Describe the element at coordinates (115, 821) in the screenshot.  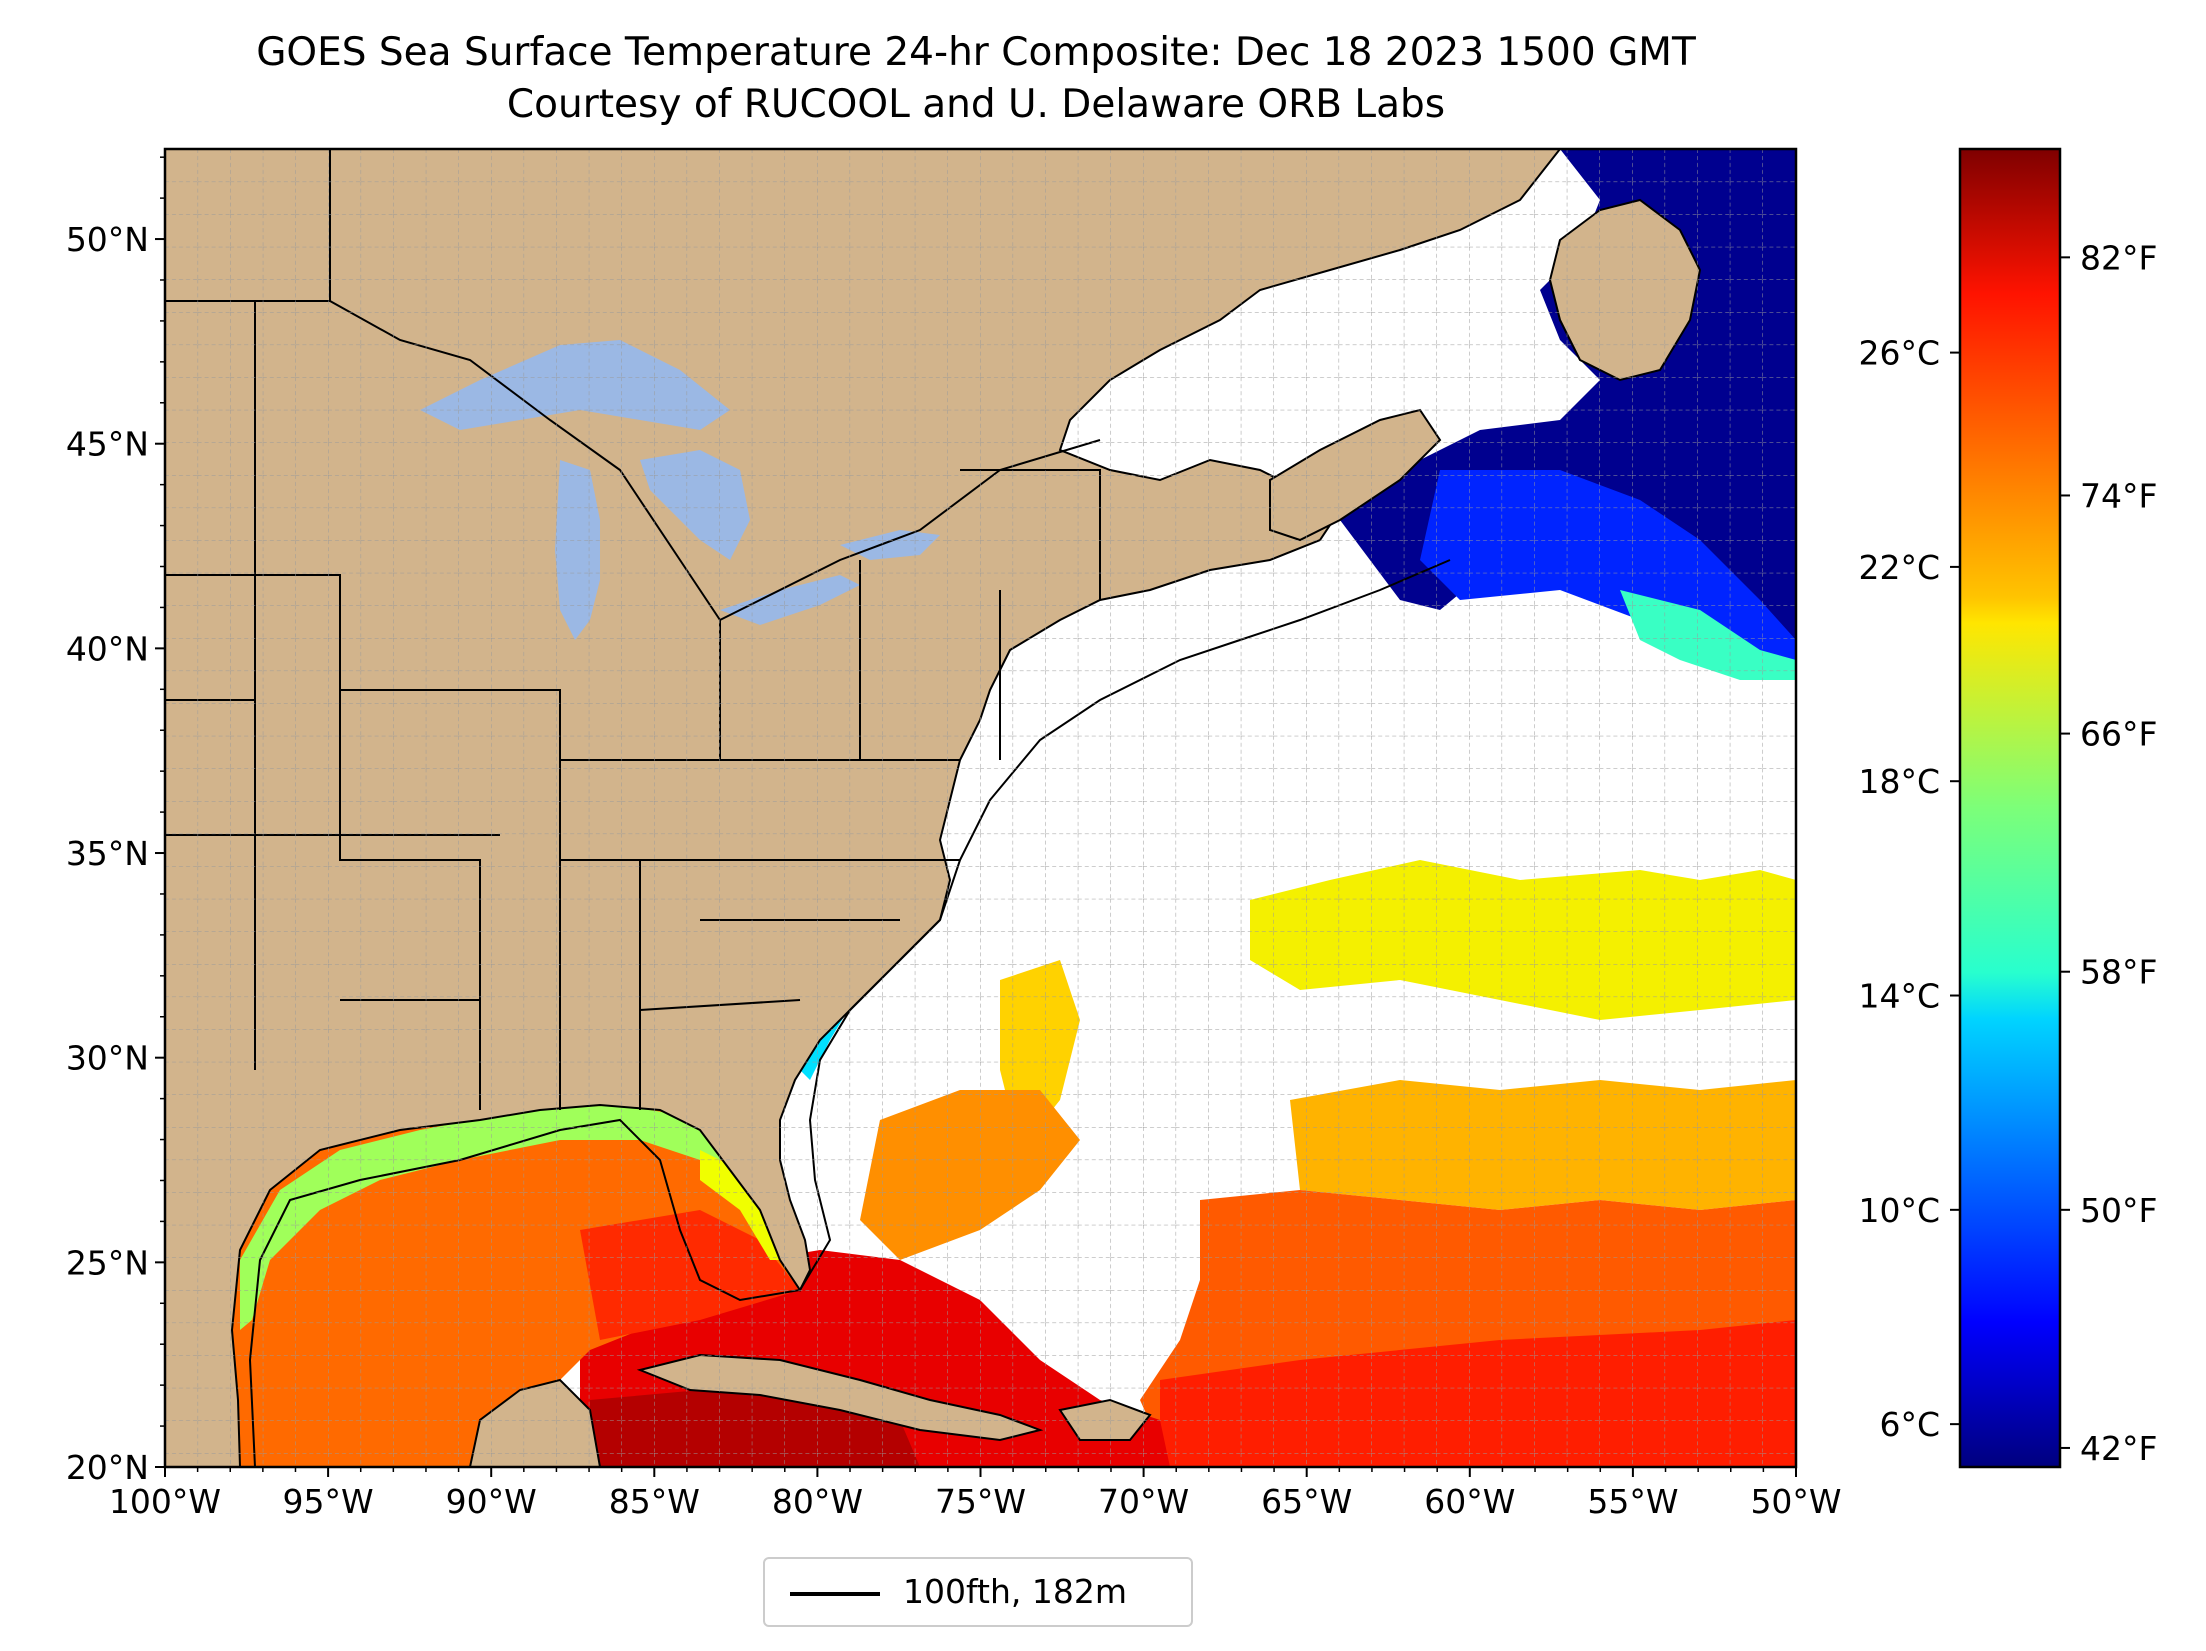
I see `latitude-axis: 20°N 25°N 30°N 35°N 40°N 45°N 50°N` at that location.